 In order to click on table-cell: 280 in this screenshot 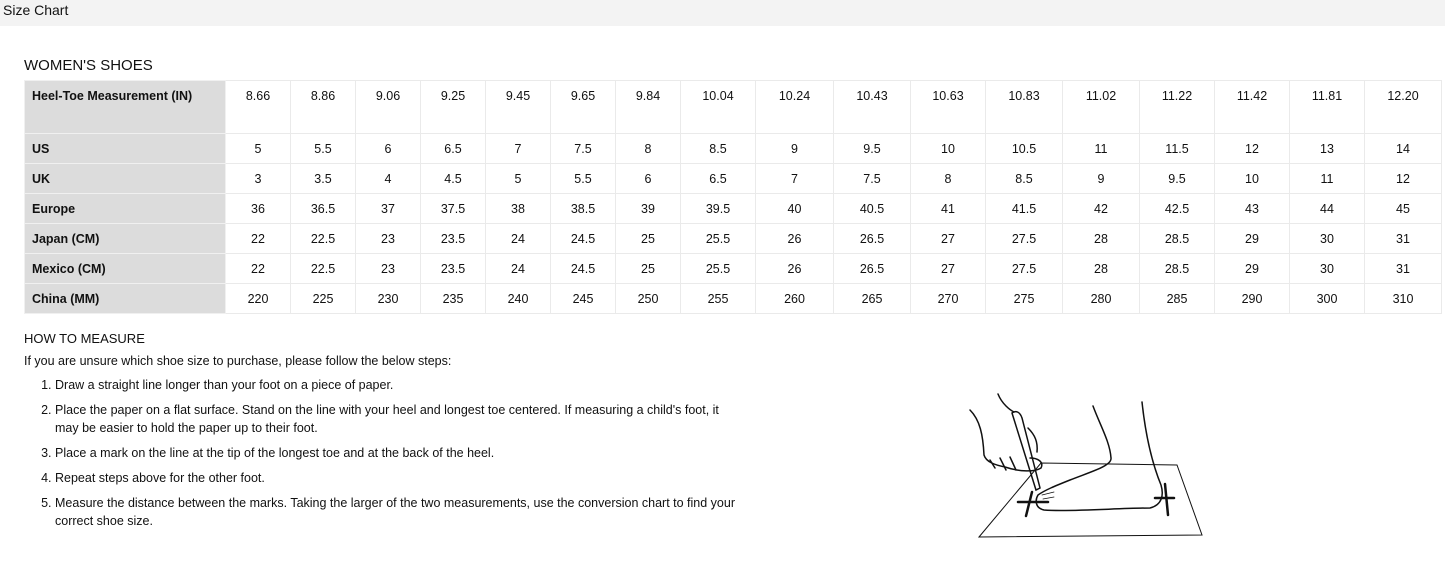, I will do `click(1101, 298)`.